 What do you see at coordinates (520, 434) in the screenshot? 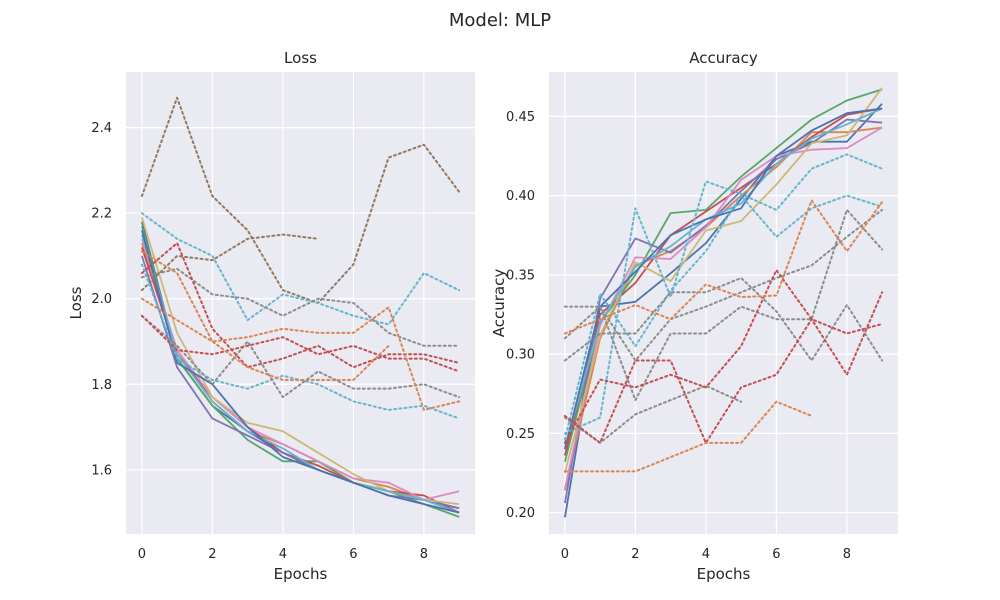
I see `accuracy-y-tick-label: 0.25` at bounding box center [520, 434].